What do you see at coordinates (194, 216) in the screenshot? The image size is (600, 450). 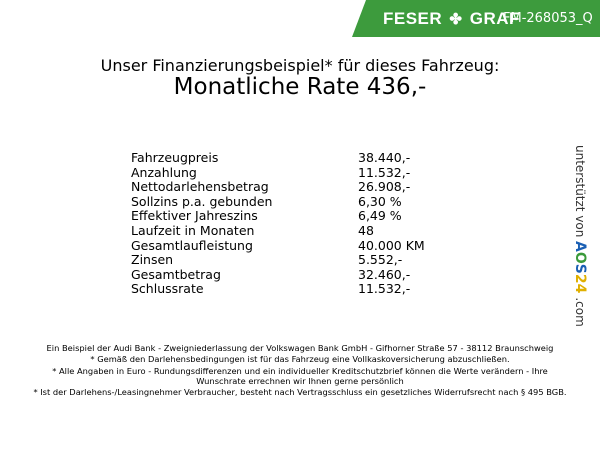 I see `row-label: Effektiver Jahreszins` at bounding box center [194, 216].